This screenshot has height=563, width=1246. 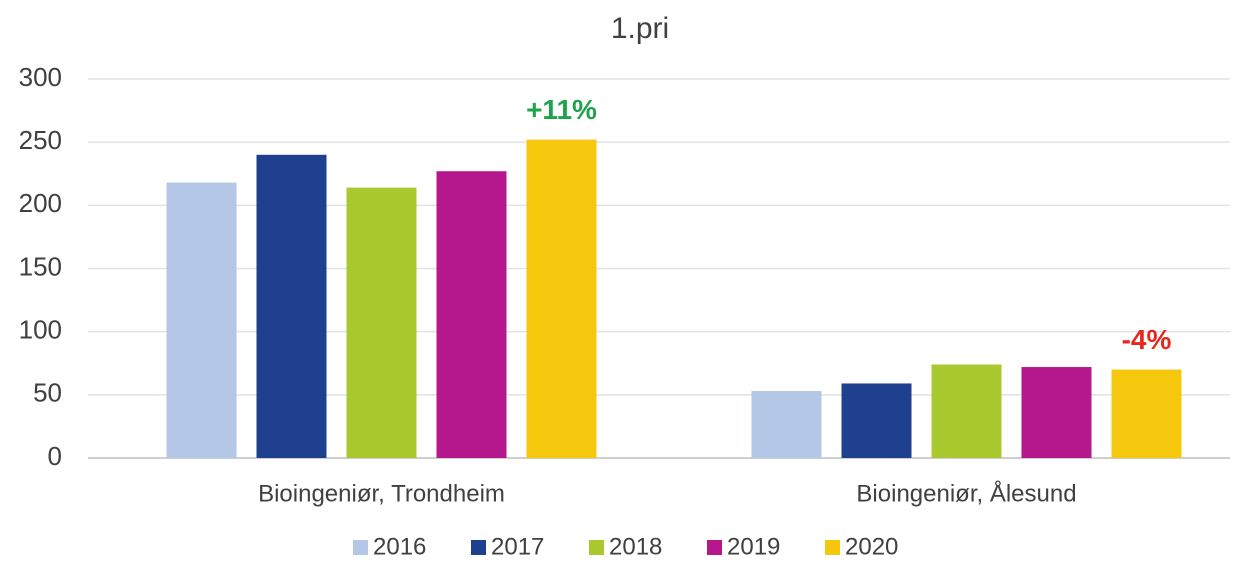 What do you see at coordinates (40, 140) in the screenshot?
I see `y-tick-label: 250` at bounding box center [40, 140].